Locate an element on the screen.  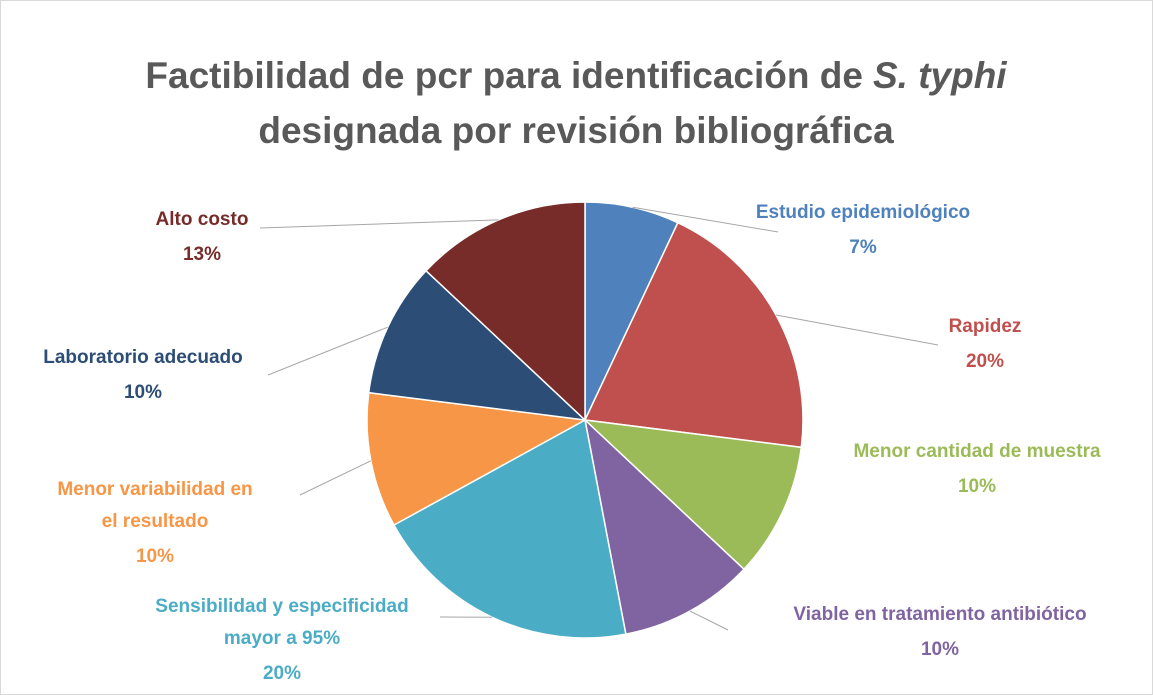
chart-title: designada por revisión bibliográfica is located at coordinates (576, 130).